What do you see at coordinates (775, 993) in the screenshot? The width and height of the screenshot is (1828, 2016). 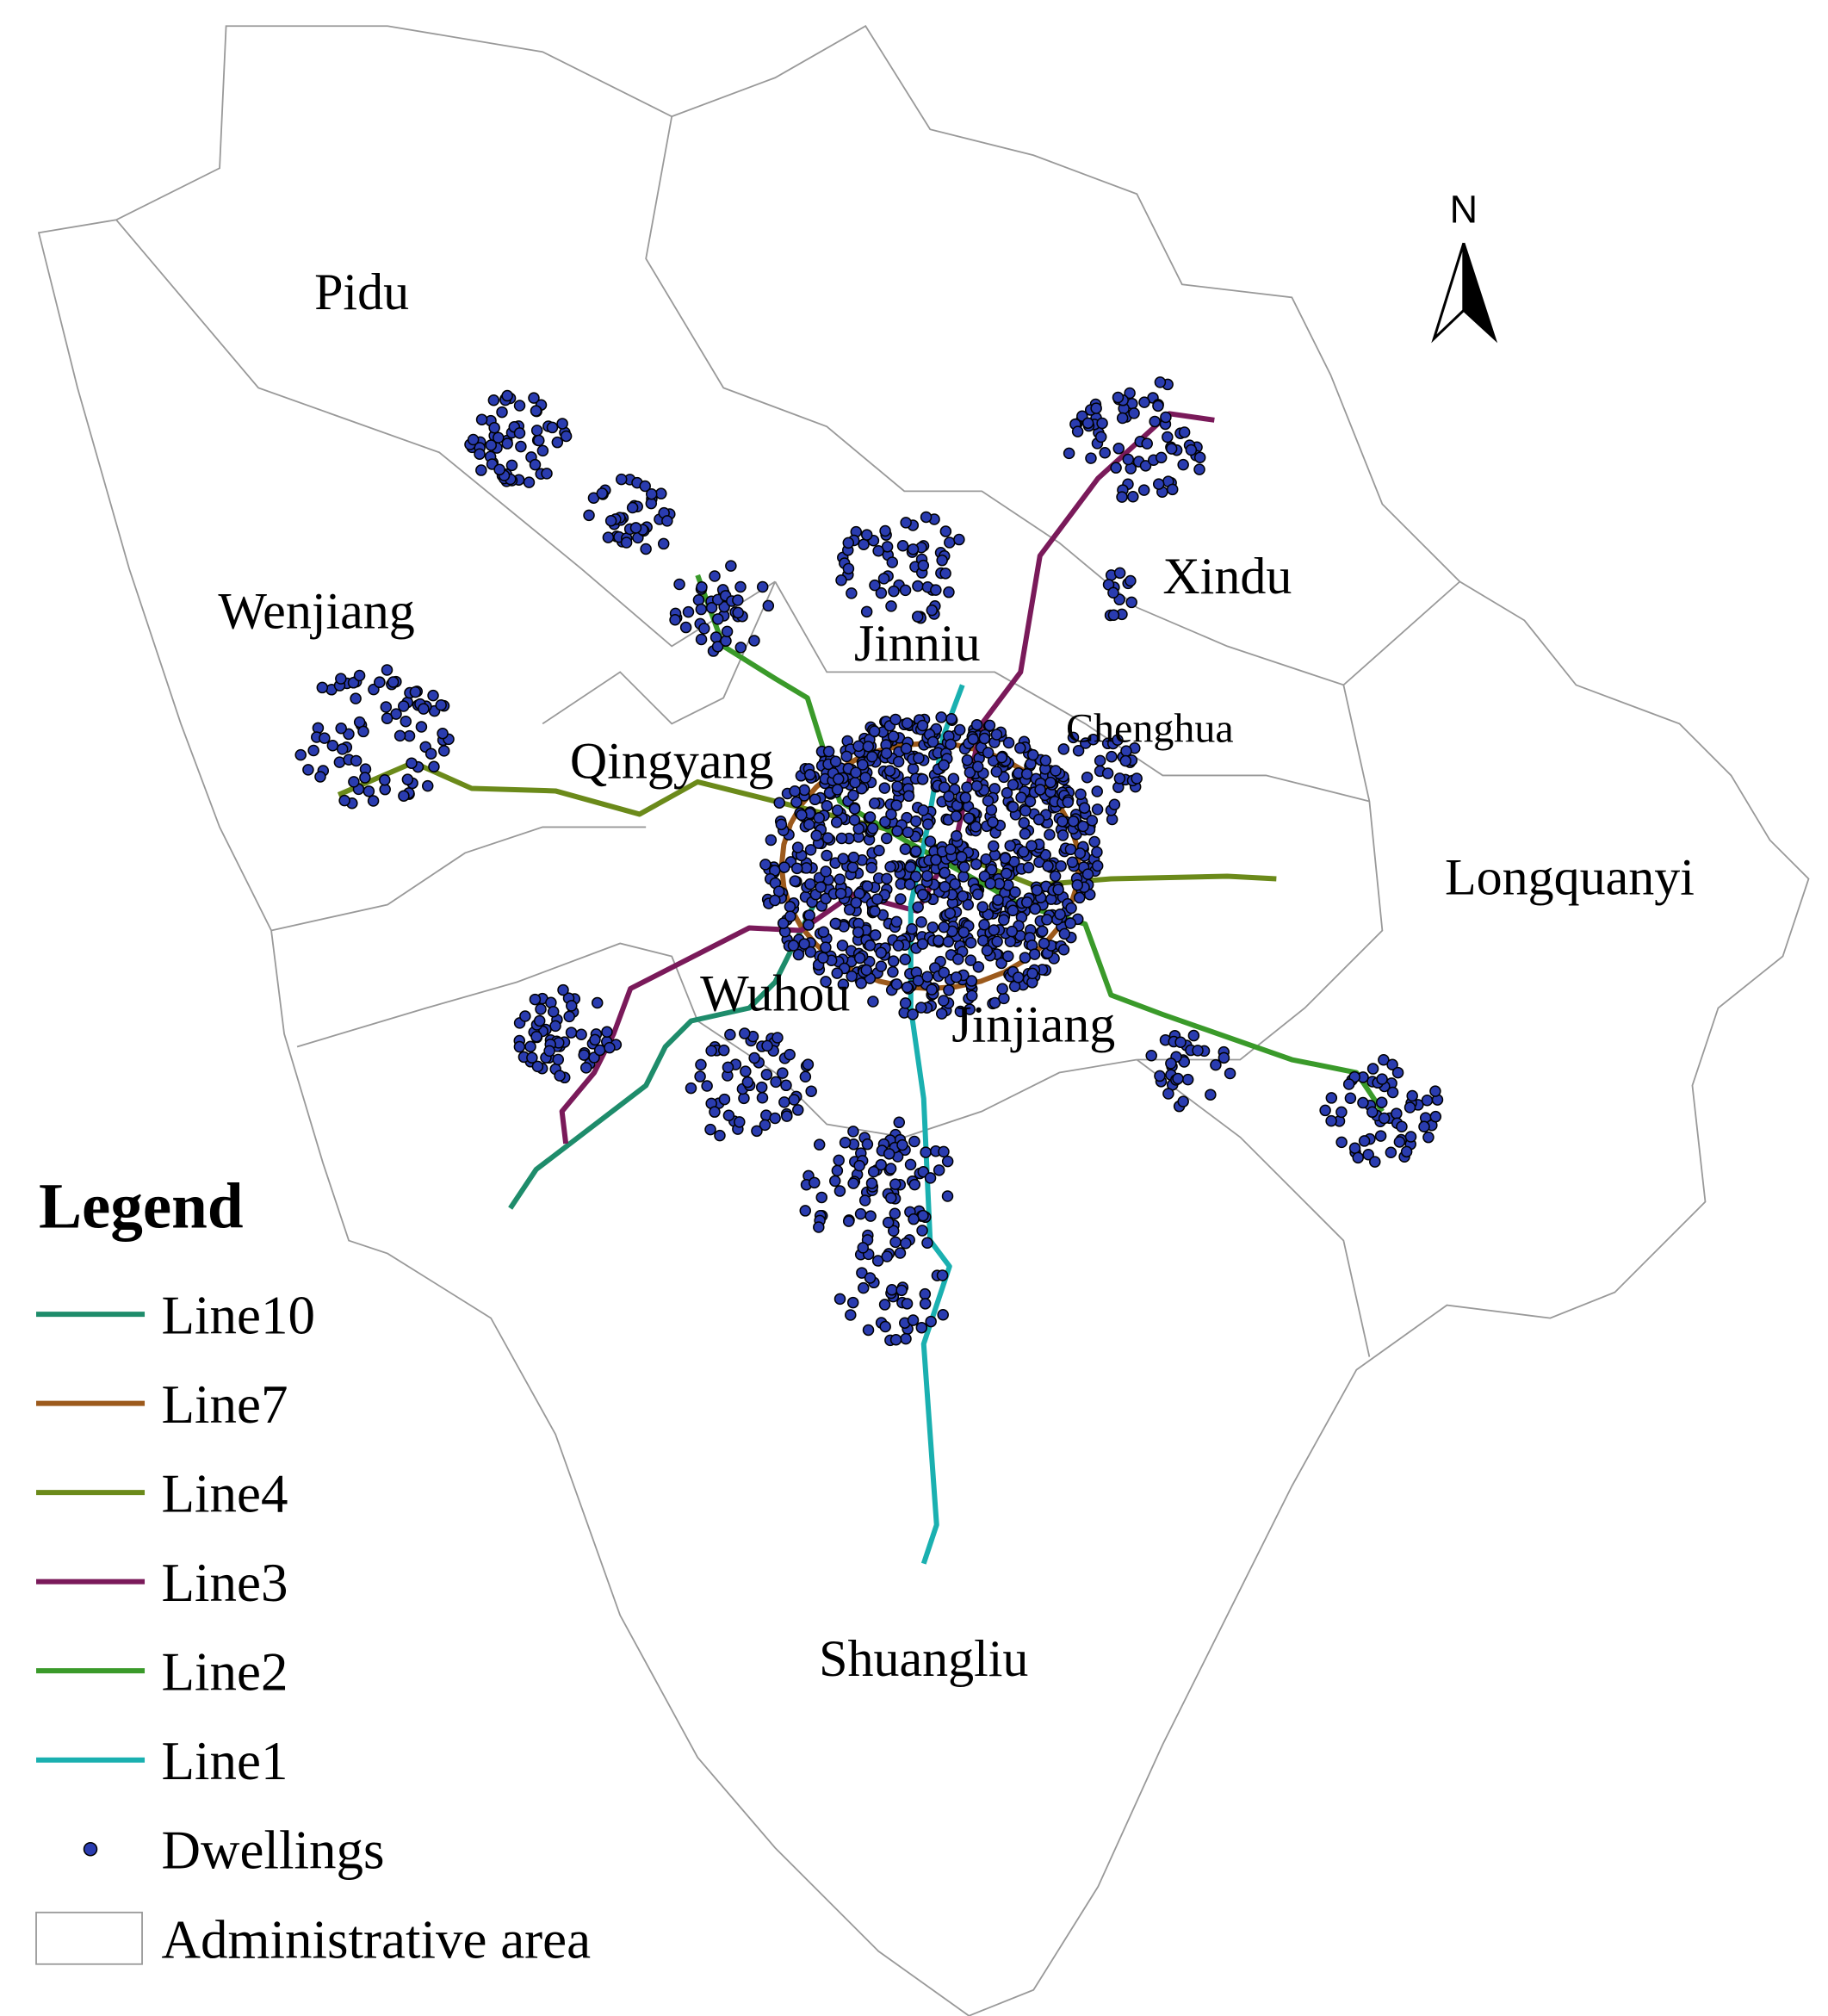 I see `district-label: Wuhou` at bounding box center [775, 993].